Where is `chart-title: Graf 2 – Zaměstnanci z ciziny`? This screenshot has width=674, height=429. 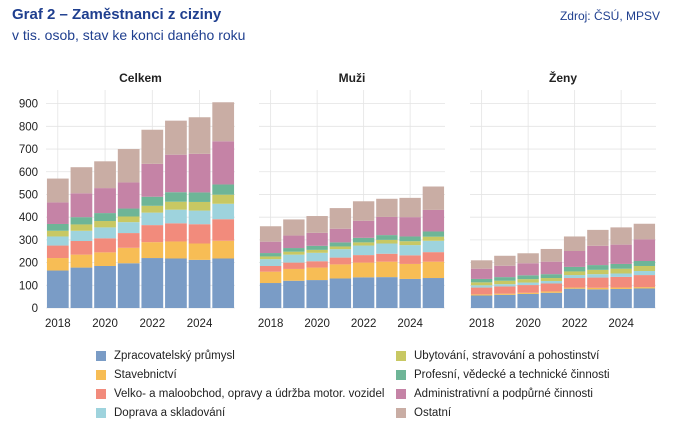 chart-title: Graf 2 – Zaměstnanci z ciziny is located at coordinates (117, 14).